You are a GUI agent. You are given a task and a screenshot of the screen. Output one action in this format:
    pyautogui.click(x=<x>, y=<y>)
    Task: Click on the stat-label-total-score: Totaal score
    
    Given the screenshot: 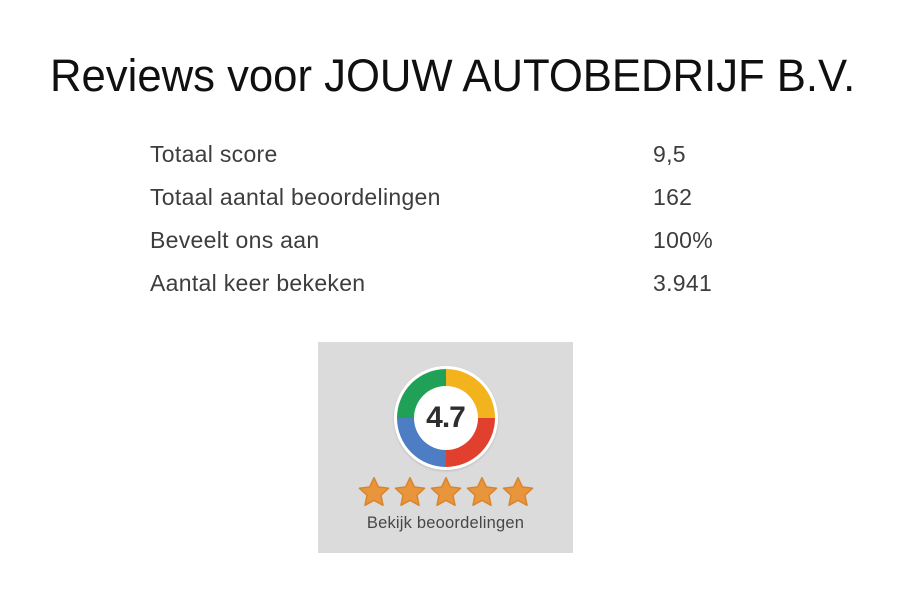 What is the action you would take?
    pyautogui.click(x=214, y=154)
    